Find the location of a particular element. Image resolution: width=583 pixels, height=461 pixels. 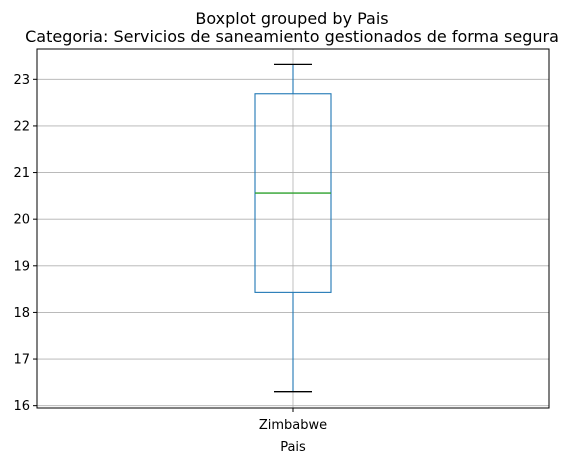

y-tick-label: 16 is located at coordinates (21, 406).